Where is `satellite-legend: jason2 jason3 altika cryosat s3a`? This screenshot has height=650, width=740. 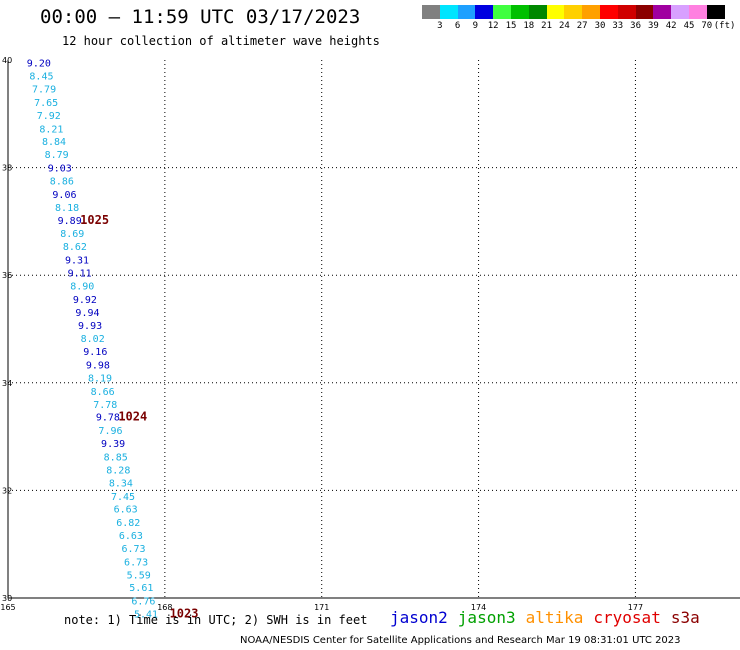 satellite-legend: jason2 jason3 altika cryosat s3a is located at coordinates (550, 617).